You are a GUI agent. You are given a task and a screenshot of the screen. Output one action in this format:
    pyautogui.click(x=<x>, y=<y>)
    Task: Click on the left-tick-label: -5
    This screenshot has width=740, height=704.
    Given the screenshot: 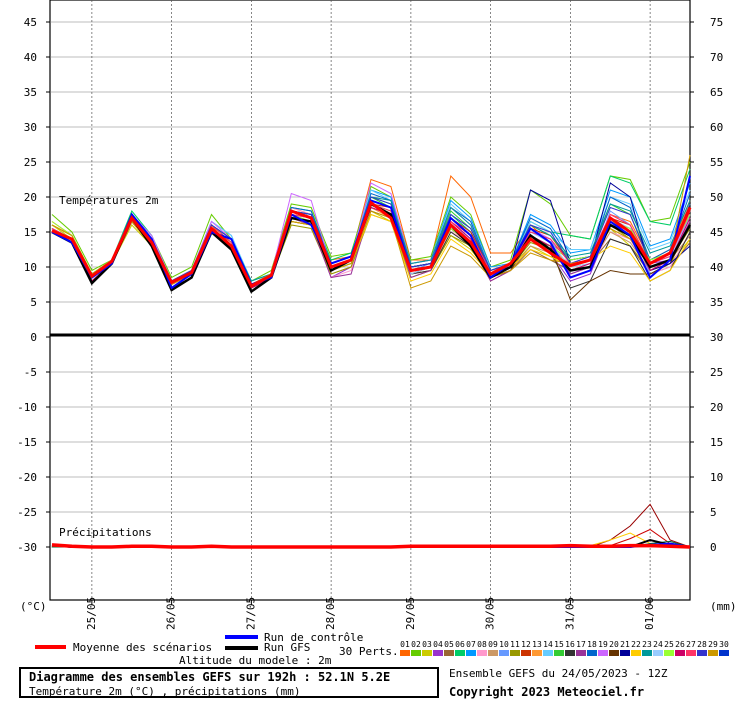 What is the action you would take?
    pyautogui.click(x=30, y=372)
    